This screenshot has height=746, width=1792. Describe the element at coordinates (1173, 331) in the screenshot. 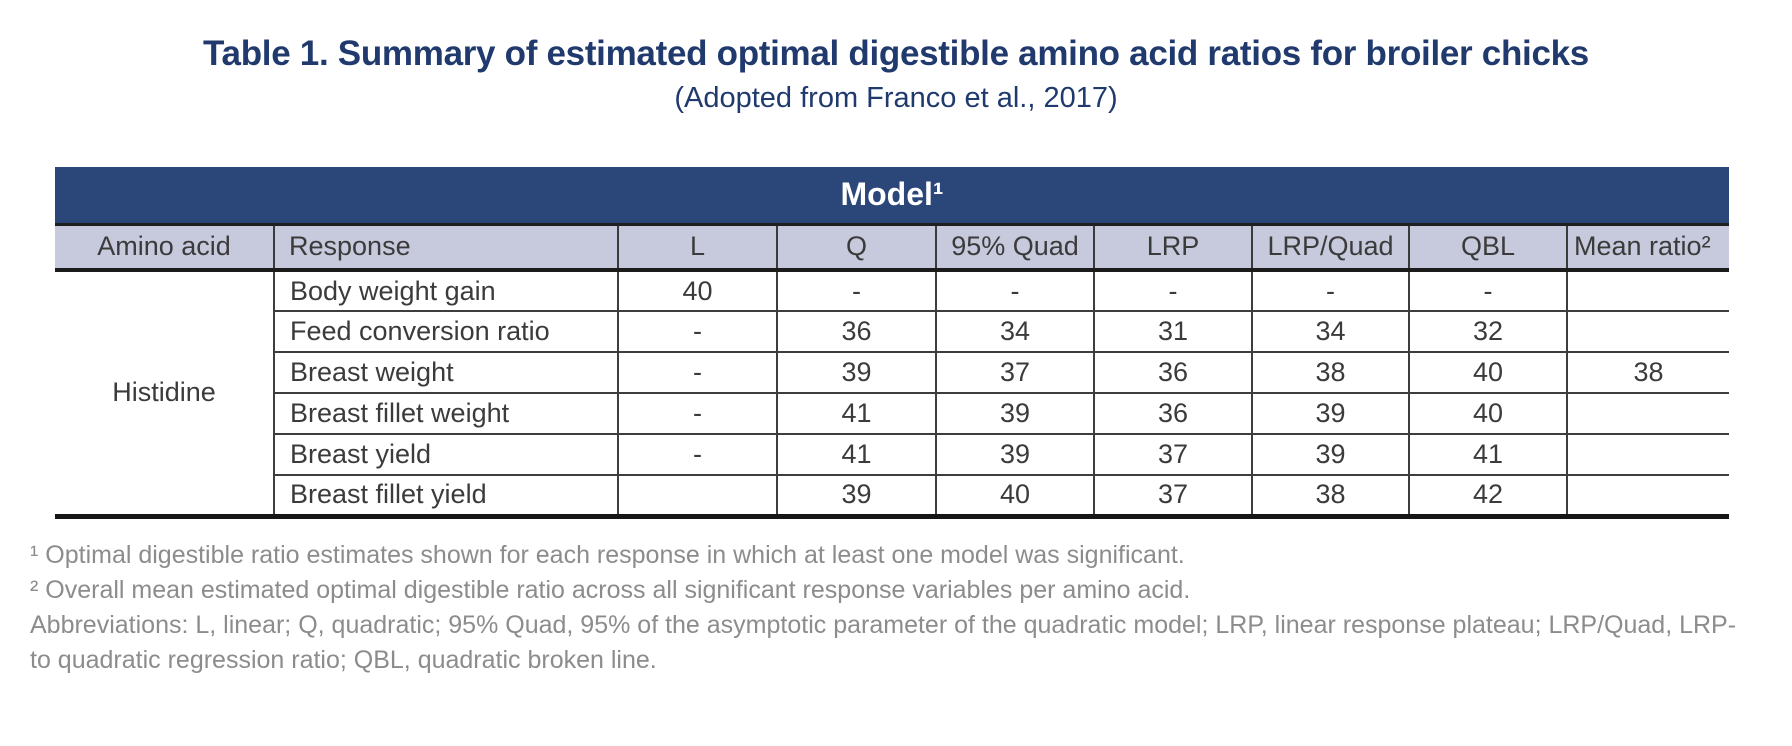

I see `lrp-value-cell: 31` at that location.